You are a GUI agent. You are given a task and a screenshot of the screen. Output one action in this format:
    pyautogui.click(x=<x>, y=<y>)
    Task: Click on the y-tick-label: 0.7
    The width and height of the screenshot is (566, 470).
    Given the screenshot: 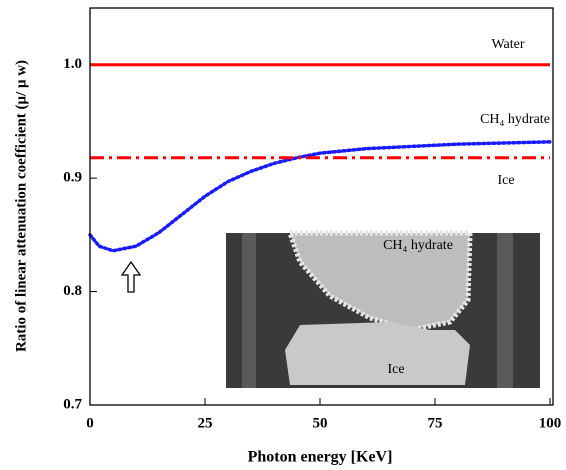 What is the action you would take?
    pyautogui.click(x=72, y=404)
    